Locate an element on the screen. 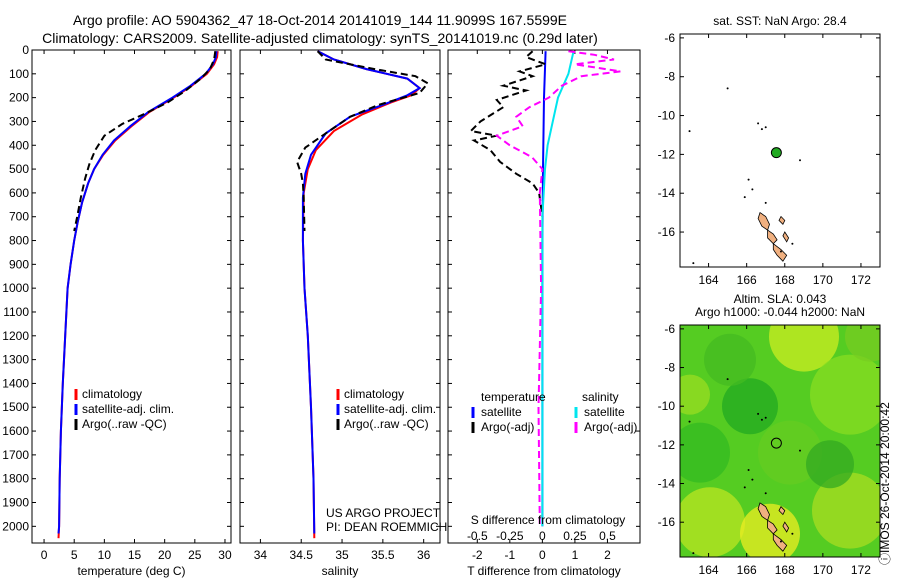 Image resolution: width=900 pixels, height=580 pixels. s-tick-label: 0.5 is located at coordinates (607, 536).